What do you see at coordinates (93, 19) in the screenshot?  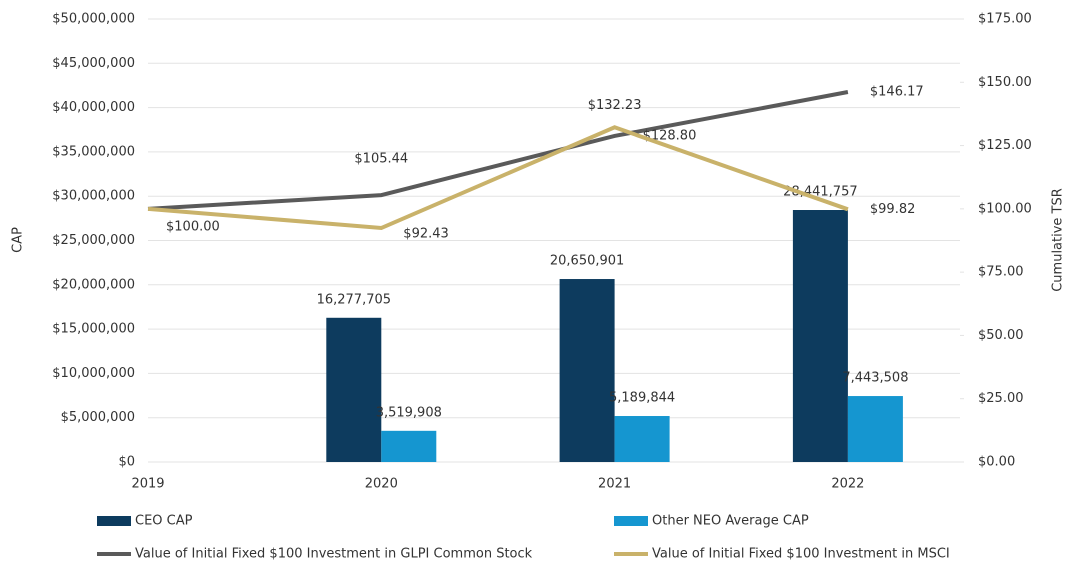 I see `y-tick-label: $50,000,000` at bounding box center [93, 19].